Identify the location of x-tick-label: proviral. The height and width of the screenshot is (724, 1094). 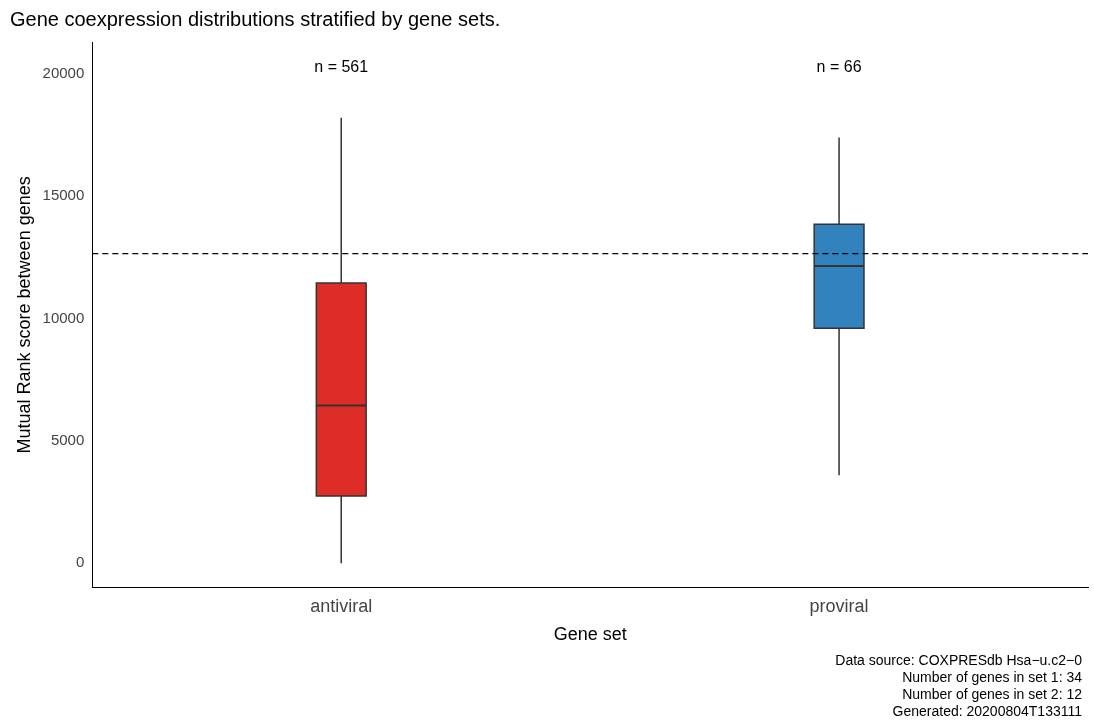
(839, 605).